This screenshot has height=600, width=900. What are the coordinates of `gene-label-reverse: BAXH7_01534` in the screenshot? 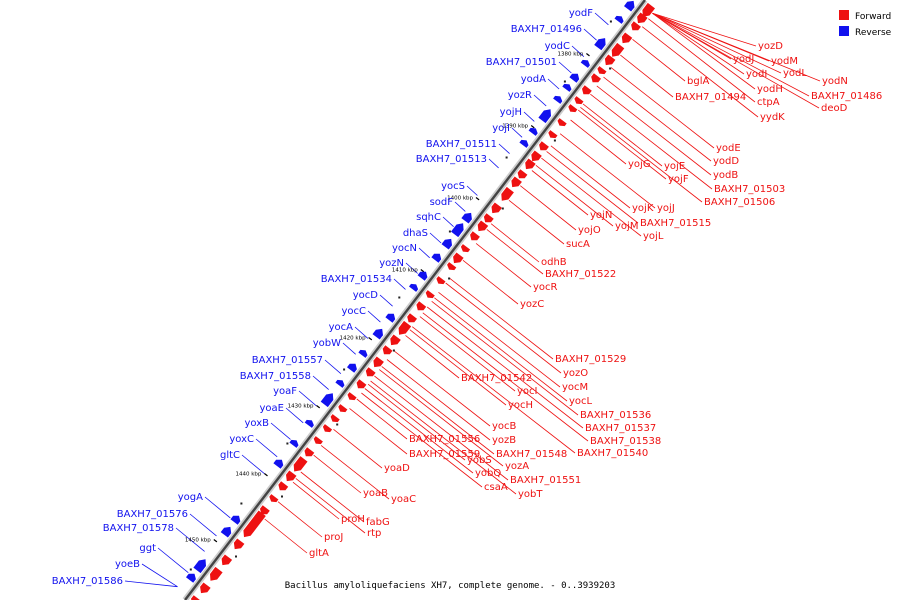 It's located at (356, 279).